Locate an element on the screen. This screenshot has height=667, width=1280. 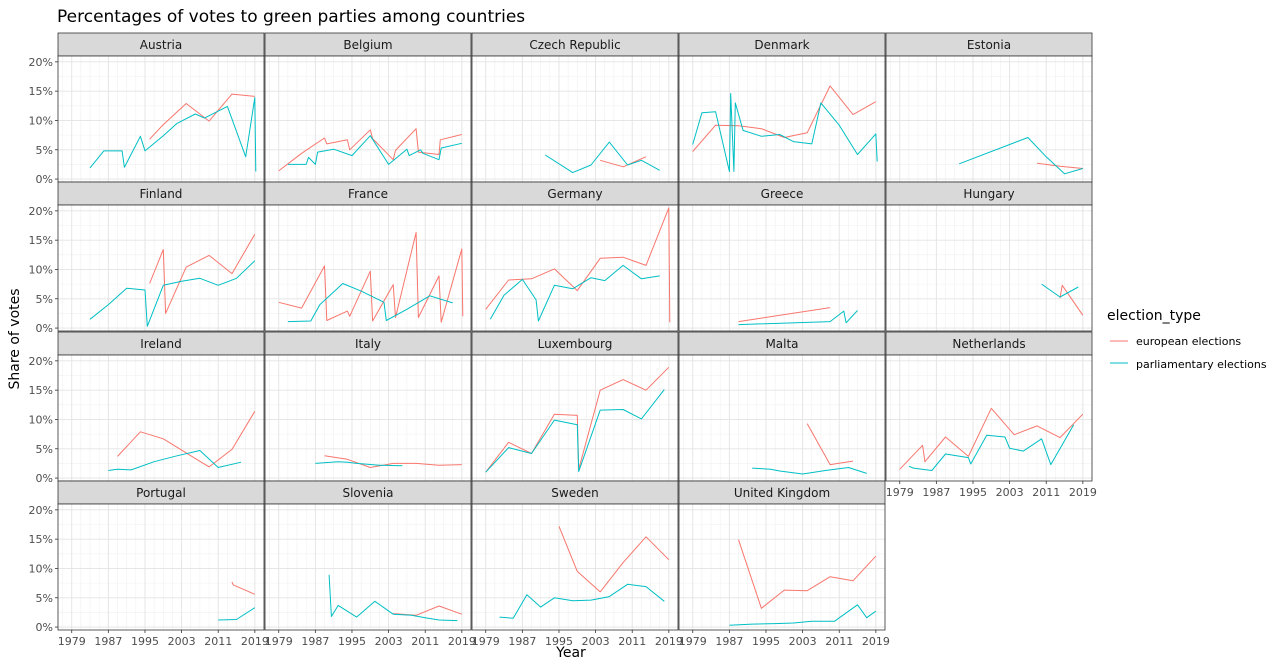
series-line-parliamentary-netherlands is located at coordinates (991, 447).